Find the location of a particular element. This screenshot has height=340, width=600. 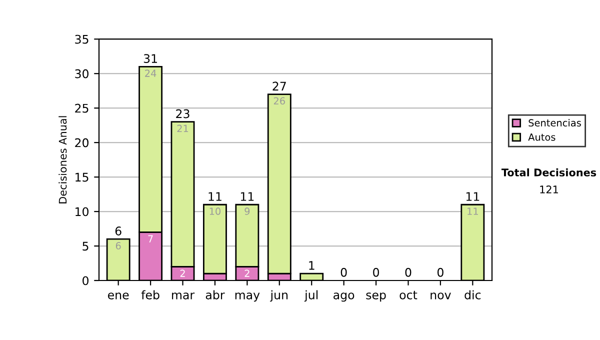

total-label: 23 is located at coordinates (183, 113).